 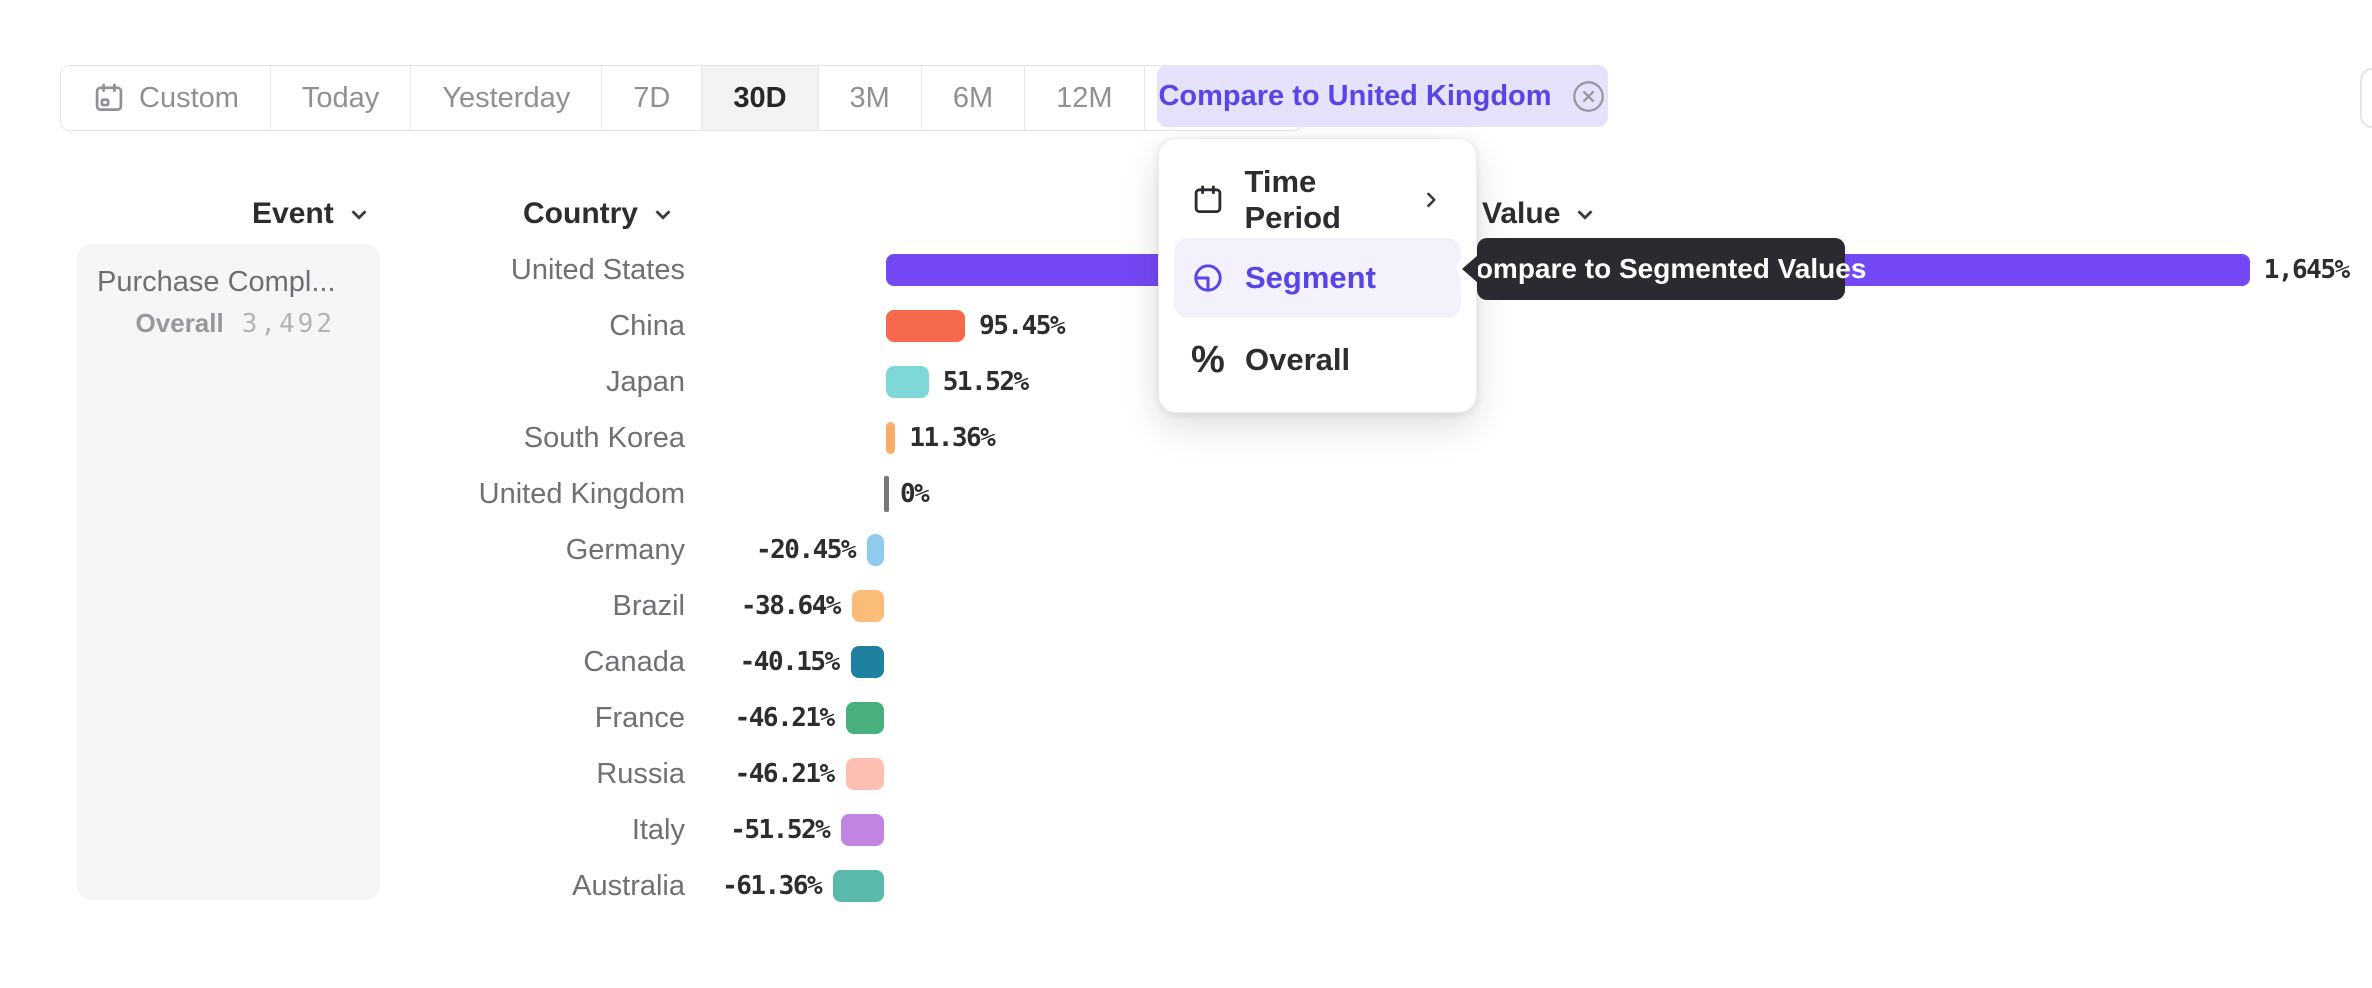 I want to click on date-range-label: 12M, so click(x=1084, y=97).